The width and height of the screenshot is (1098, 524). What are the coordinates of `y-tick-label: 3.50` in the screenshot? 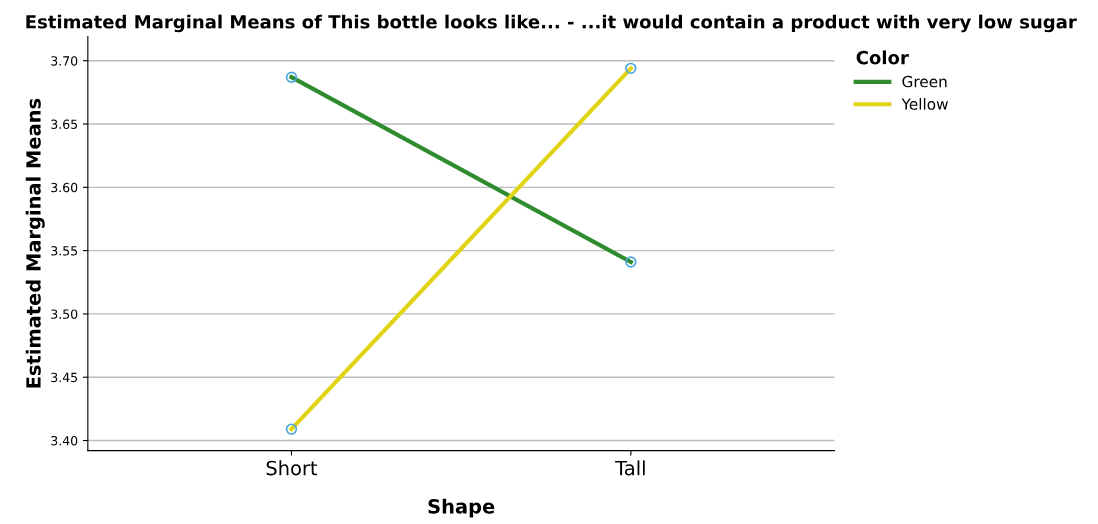 It's located at (64, 314).